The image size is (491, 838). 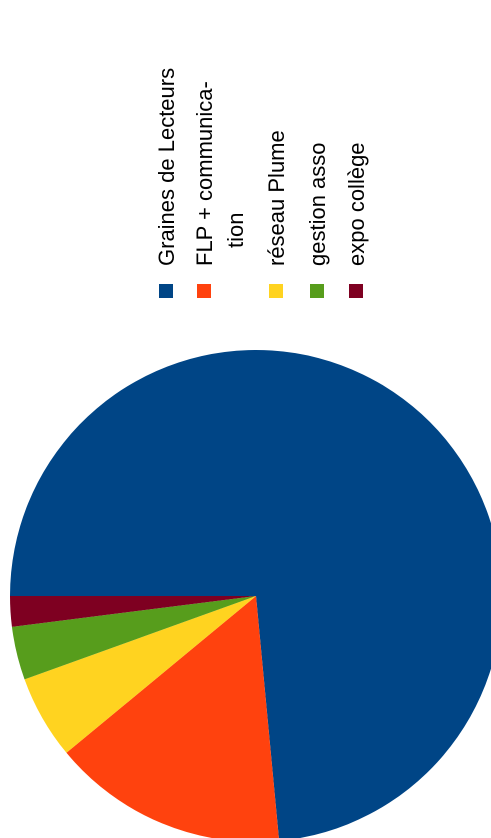 What do you see at coordinates (317, 204) in the screenshot?
I see `legend-label: gestion asso` at bounding box center [317, 204].